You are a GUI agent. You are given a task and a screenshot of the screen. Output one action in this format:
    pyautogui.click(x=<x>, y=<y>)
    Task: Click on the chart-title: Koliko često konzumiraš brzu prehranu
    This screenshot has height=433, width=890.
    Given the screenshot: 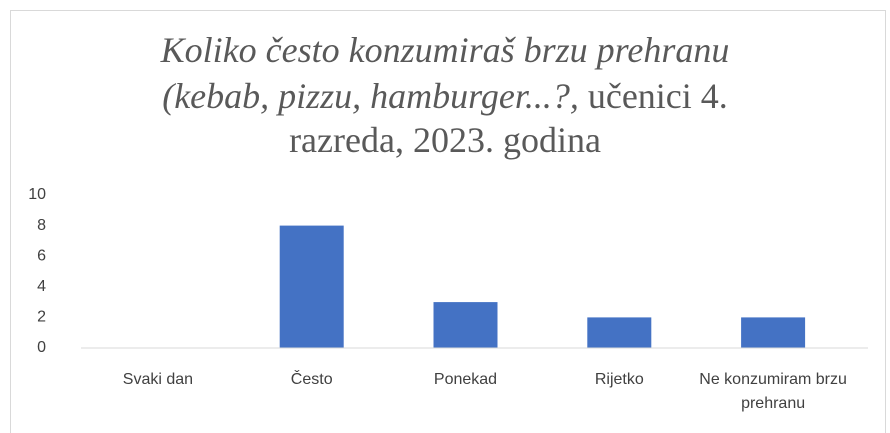 What is the action you would take?
    pyautogui.click(x=445, y=50)
    